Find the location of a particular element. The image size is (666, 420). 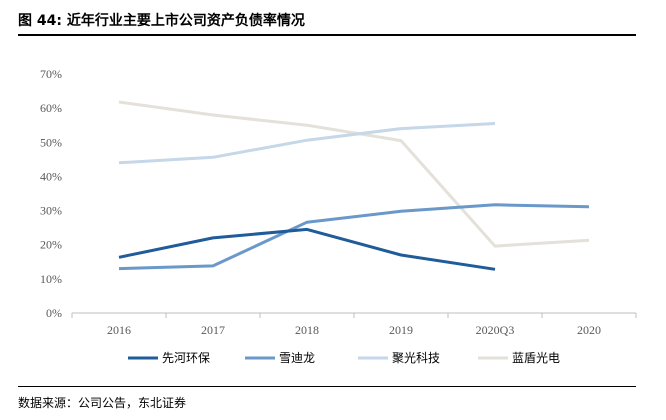

y-tick-label: 60% is located at coordinates (51, 108).